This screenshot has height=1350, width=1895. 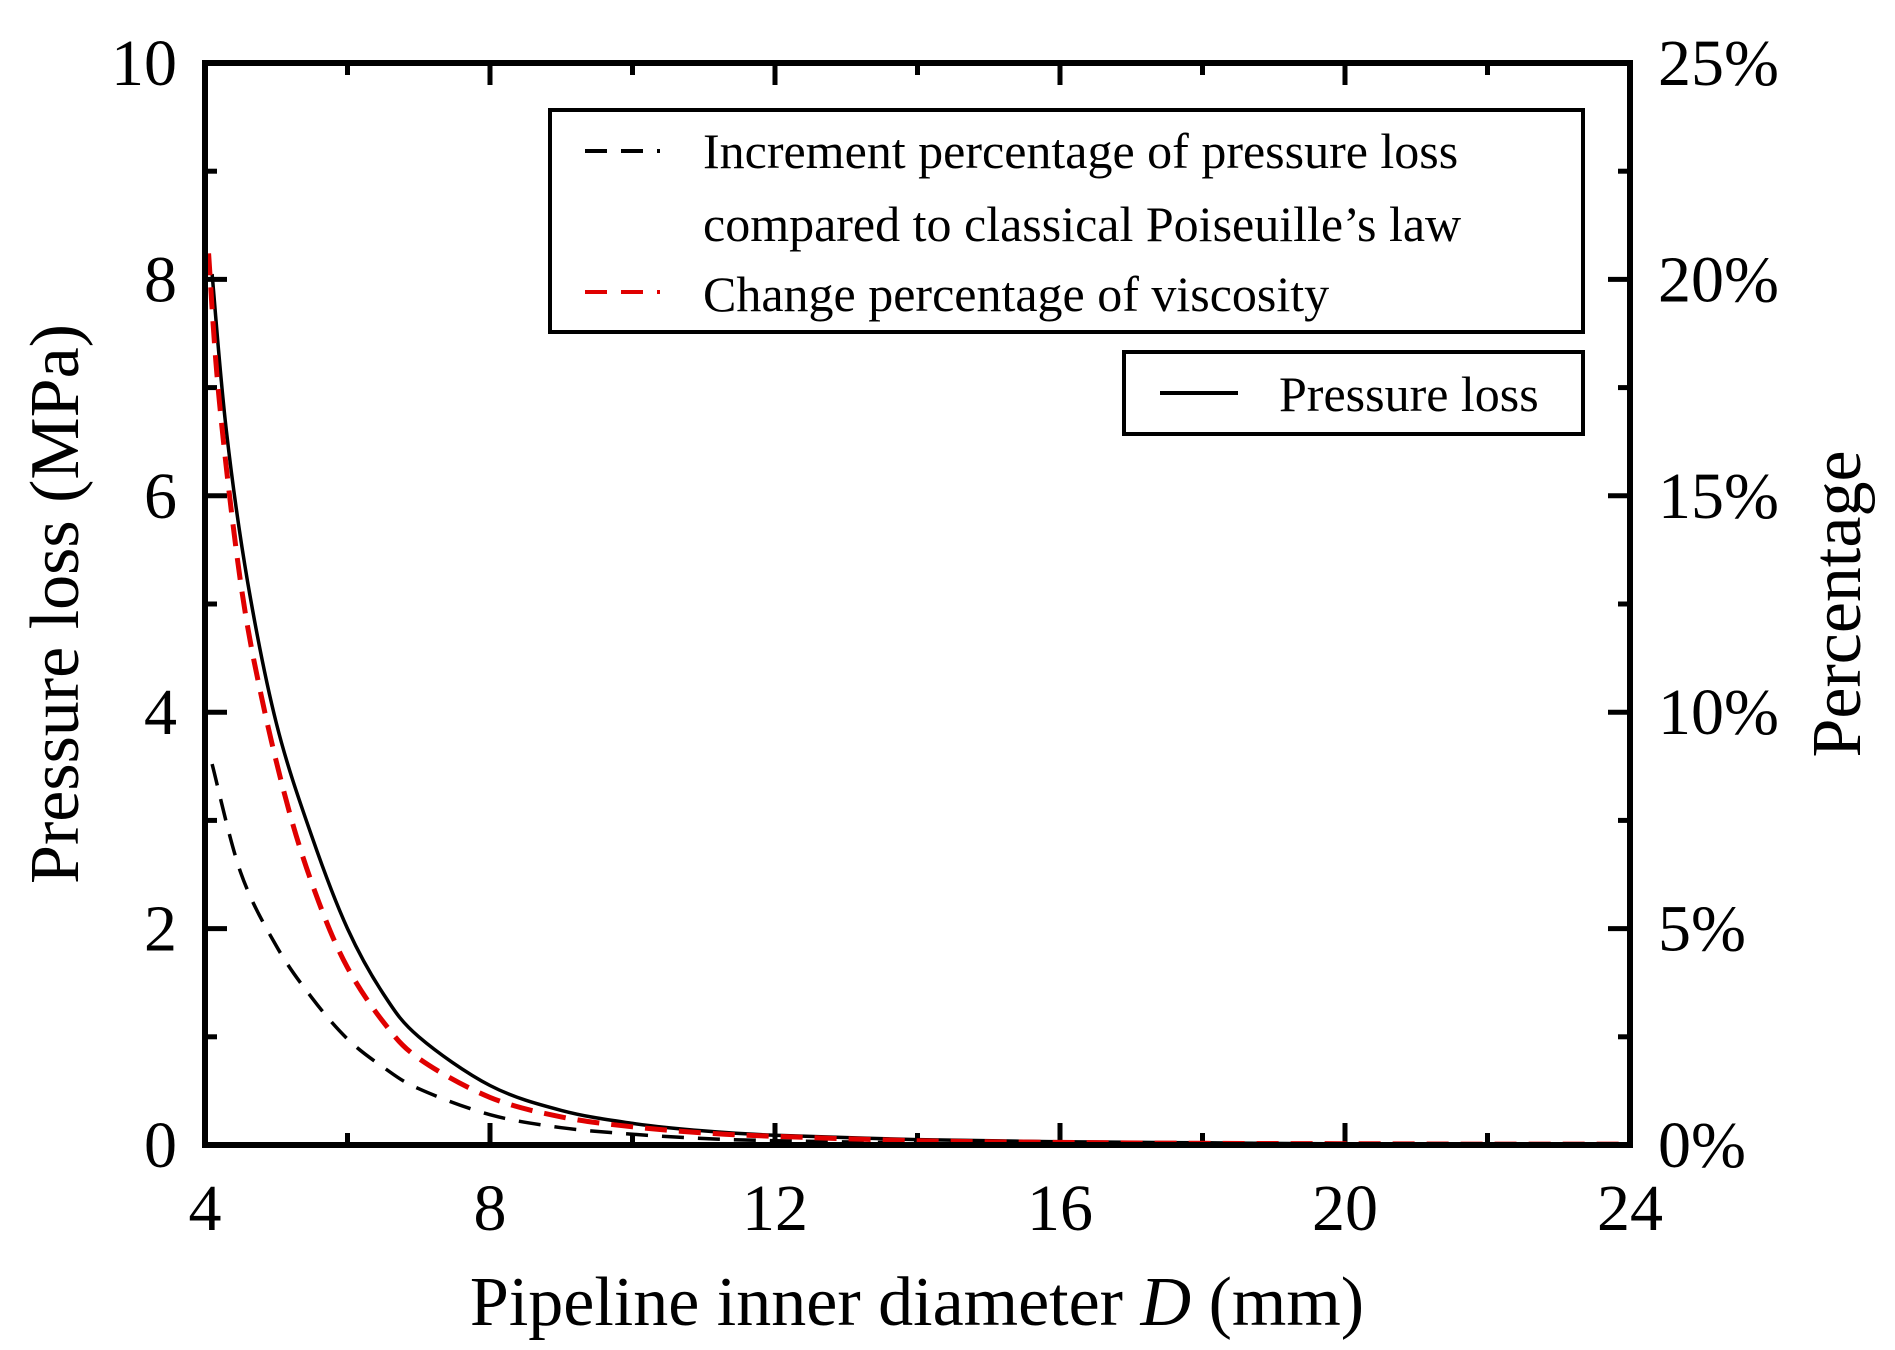 I want to click on y-right-tick-label: 5%, so click(x=1702, y=929).